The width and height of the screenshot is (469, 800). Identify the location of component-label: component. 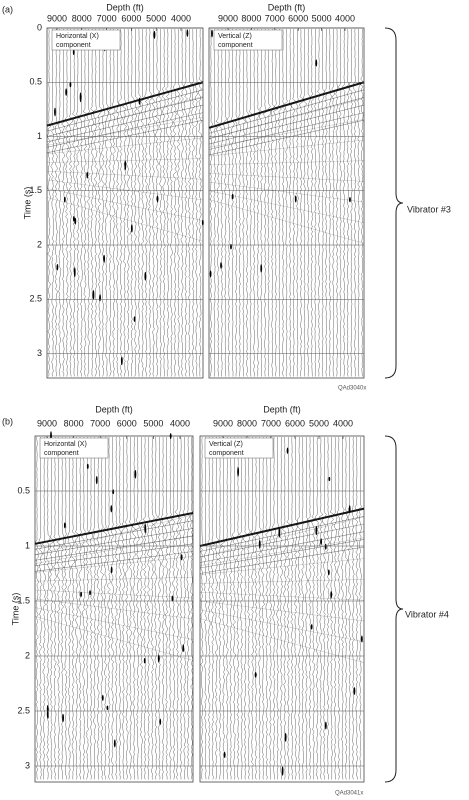
(226, 453).